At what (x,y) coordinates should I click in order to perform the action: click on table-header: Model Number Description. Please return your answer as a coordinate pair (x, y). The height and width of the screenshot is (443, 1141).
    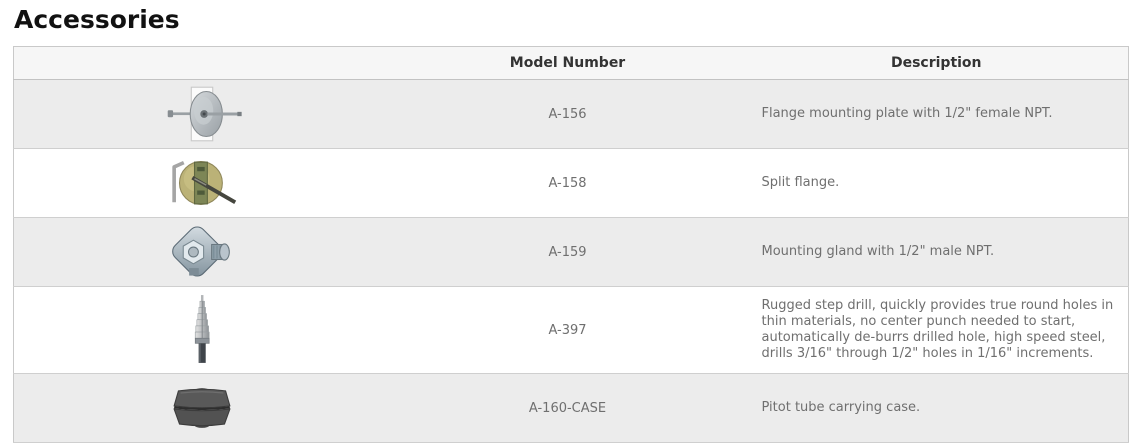
    Looking at the image, I should click on (571, 63).